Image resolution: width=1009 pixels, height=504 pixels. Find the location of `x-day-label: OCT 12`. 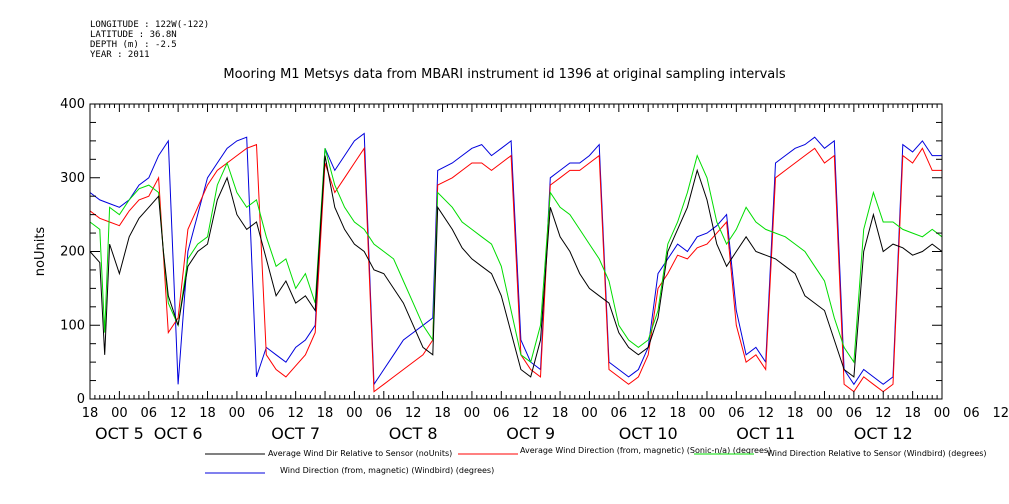

x-day-label: OCT 12 is located at coordinates (883, 433).